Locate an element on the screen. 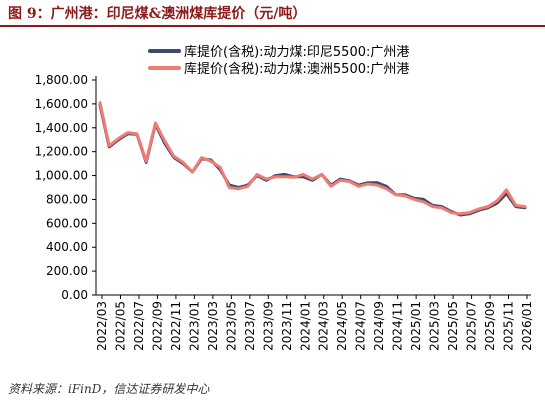 The width and height of the screenshot is (545, 401). x-tick-label: 2023/09 is located at coordinates (268, 326).